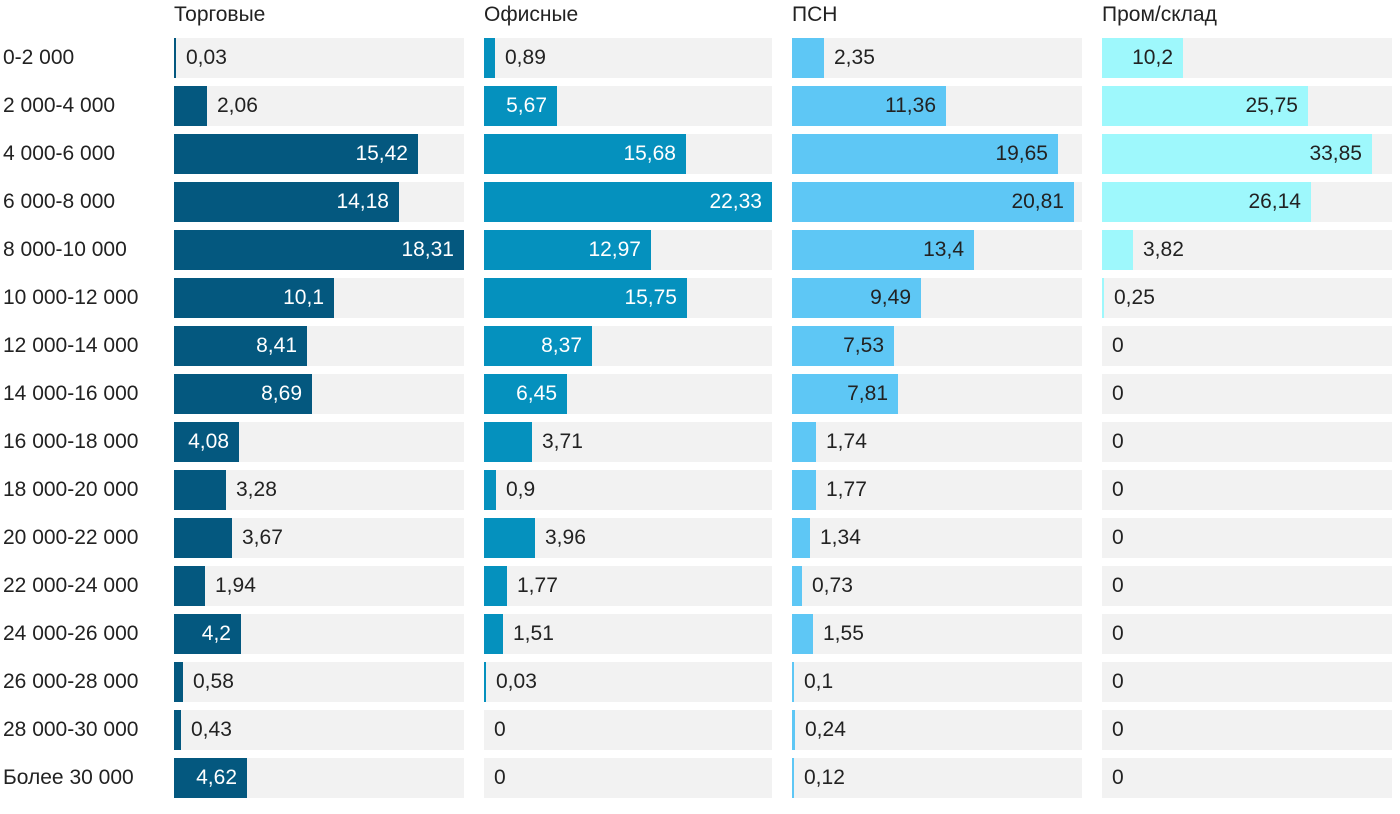 The height and width of the screenshot is (814, 1400). I want to click on bar-track: 2,06, so click(319, 106).